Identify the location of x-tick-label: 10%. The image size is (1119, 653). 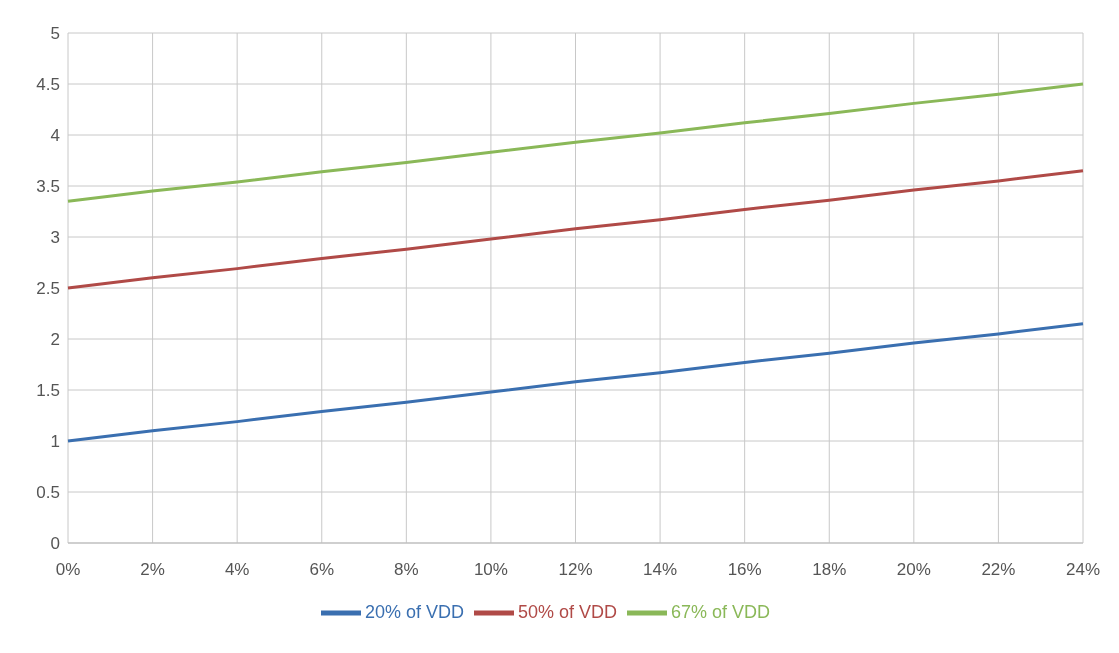
(490, 570).